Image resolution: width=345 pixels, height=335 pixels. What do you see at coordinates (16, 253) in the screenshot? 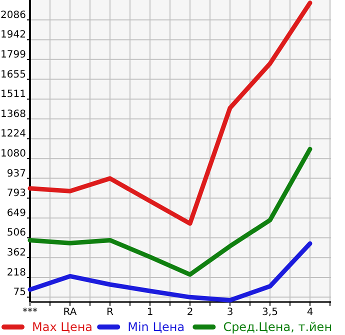
I see `y-tick-label: 362` at bounding box center [16, 253].